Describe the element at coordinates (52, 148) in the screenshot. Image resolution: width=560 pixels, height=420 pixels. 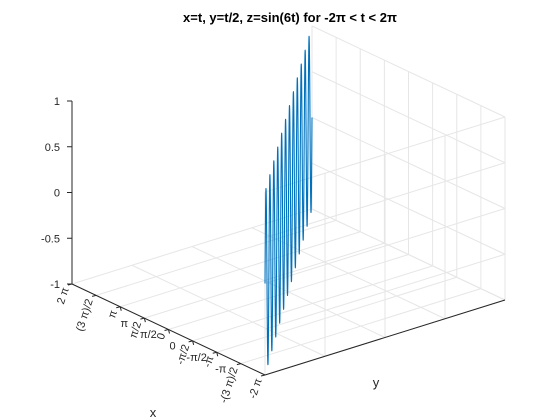
I see `z-tick-label: 0.5` at that location.